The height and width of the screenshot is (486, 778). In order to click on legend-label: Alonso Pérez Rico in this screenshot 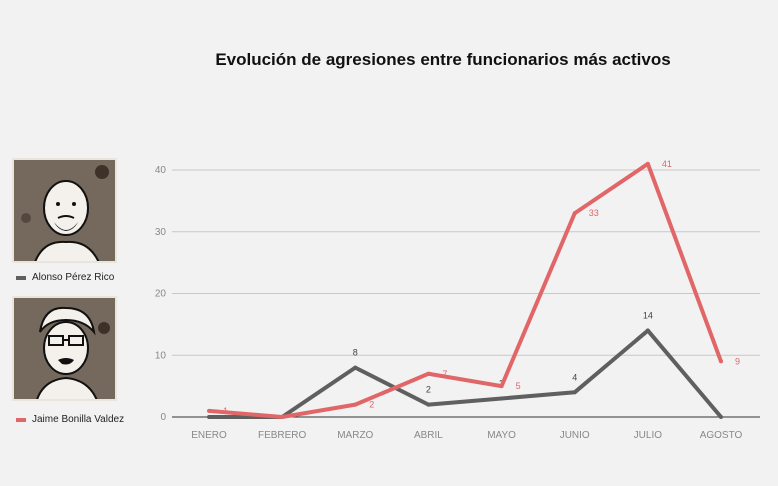, I will do `click(73, 277)`.